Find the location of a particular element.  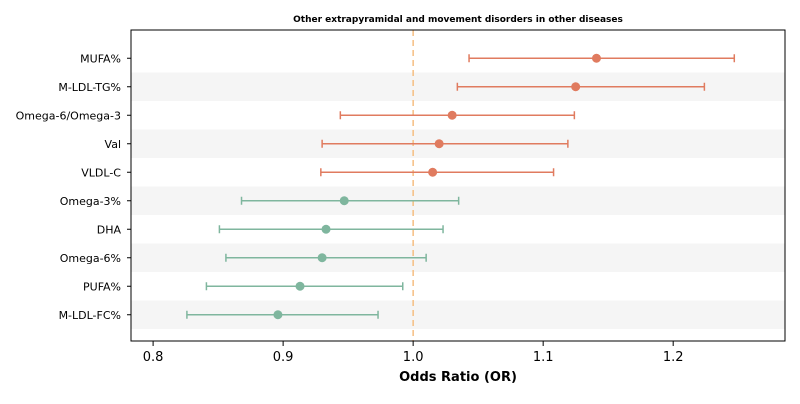

x-tick-label: 0.8 is located at coordinates (153, 357).